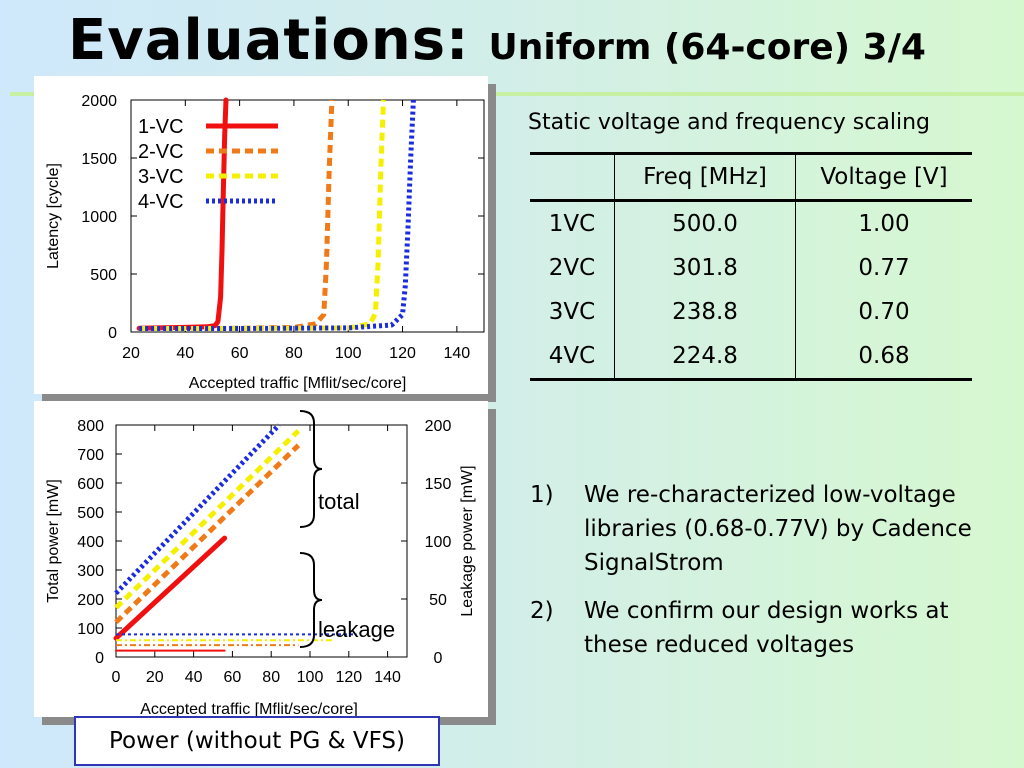 The width and height of the screenshot is (1024, 768). I want to click on note-number: 2), so click(542, 611).